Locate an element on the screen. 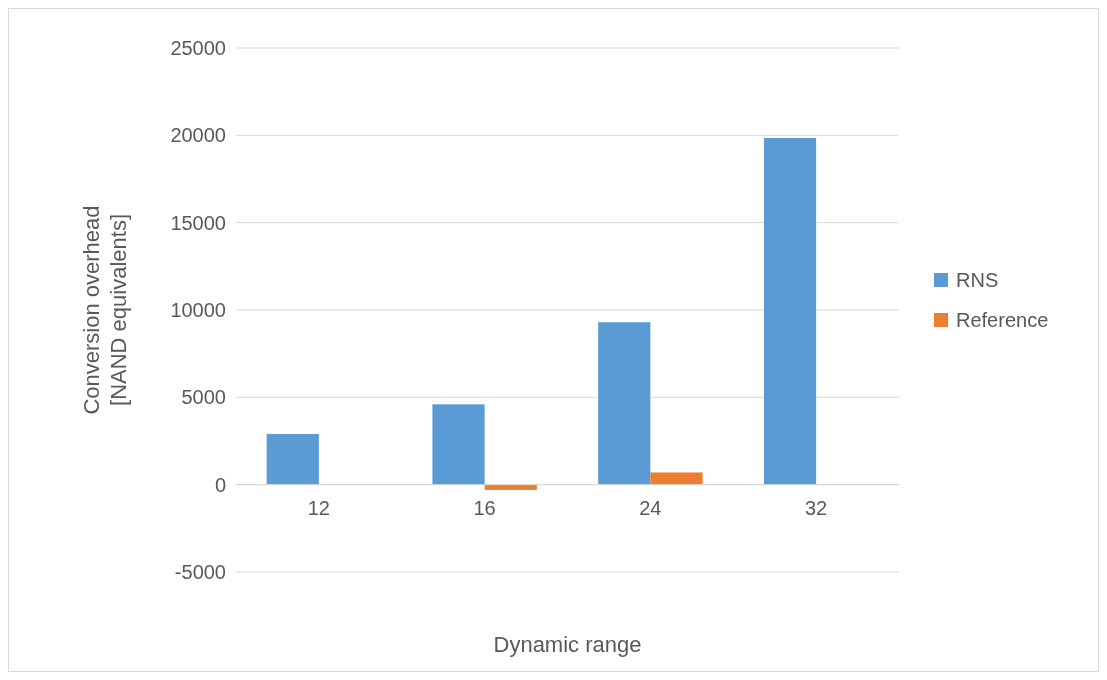  x-tick-label: 24 is located at coordinates (650, 507).